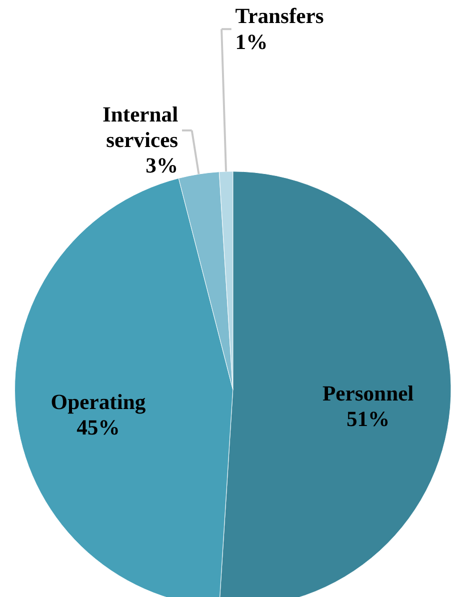 The height and width of the screenshot is (597, 452). I want to click on slice-label: Personnel, so click(368, 394).